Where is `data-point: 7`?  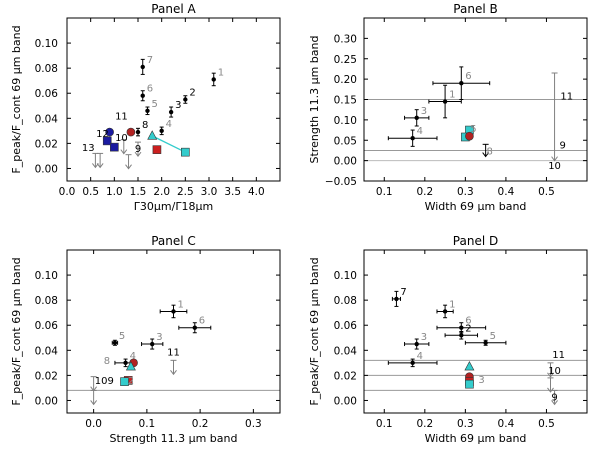 data-point: 7 is located at coordinates (146, 65).